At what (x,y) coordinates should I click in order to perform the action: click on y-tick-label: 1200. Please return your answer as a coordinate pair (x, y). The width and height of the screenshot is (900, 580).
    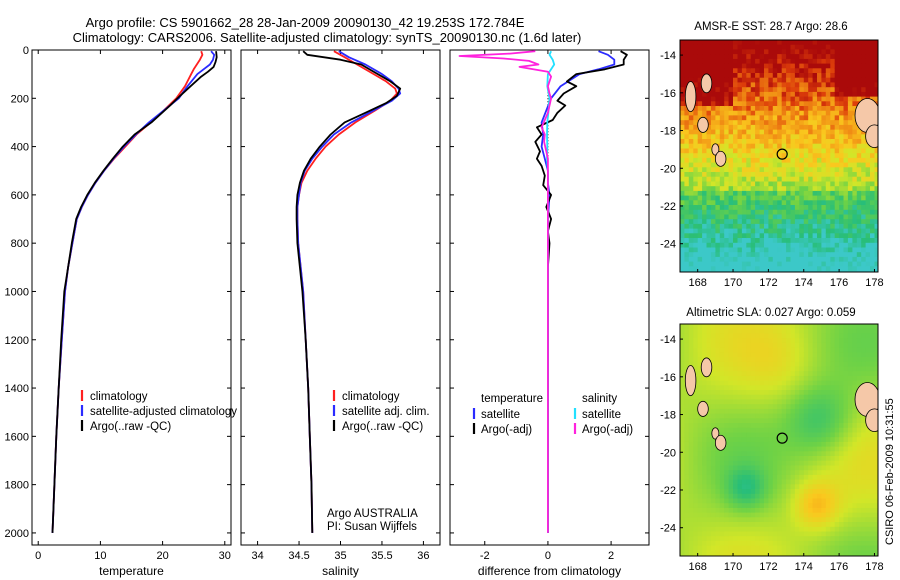
    Looking at the image, I should click on (17, 341).